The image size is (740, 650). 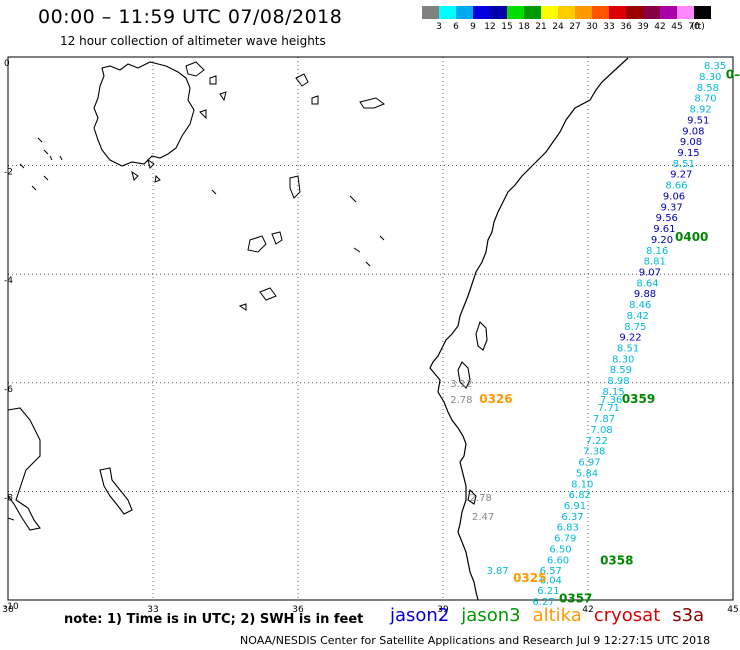 I want to click on wave-height-observation: 8.64, so click(x=647, y=283).